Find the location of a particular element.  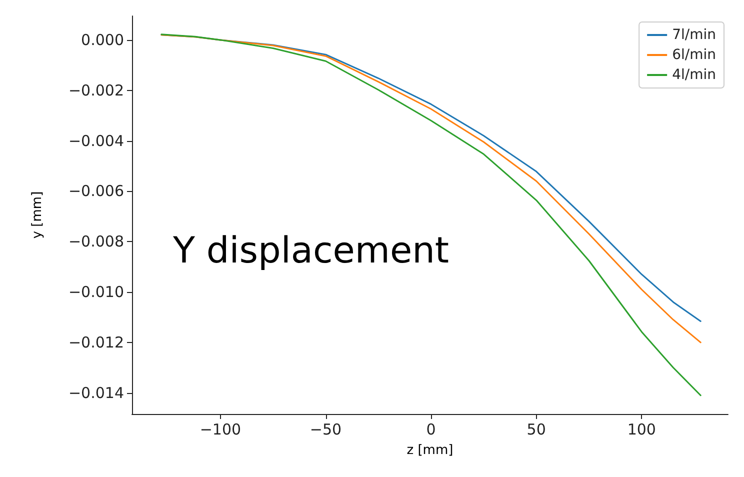

y-tick-label: −0.012 is located at coordinates (96, 342).